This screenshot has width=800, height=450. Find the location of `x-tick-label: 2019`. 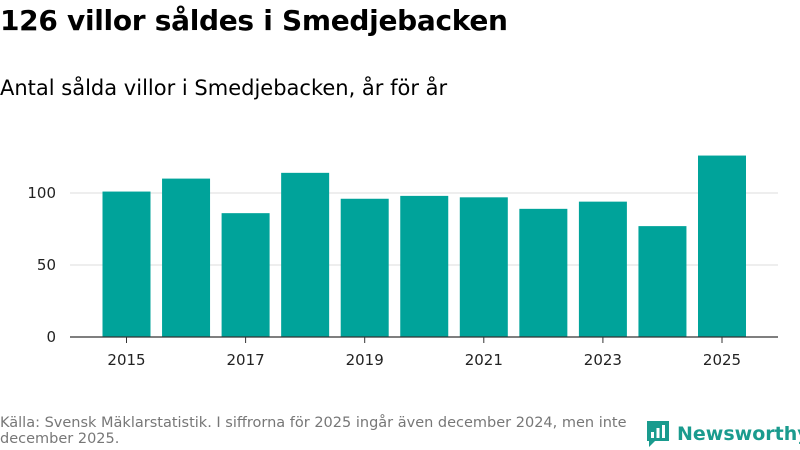

x-tick-label: 2019 is located at coordinates (365, 360).